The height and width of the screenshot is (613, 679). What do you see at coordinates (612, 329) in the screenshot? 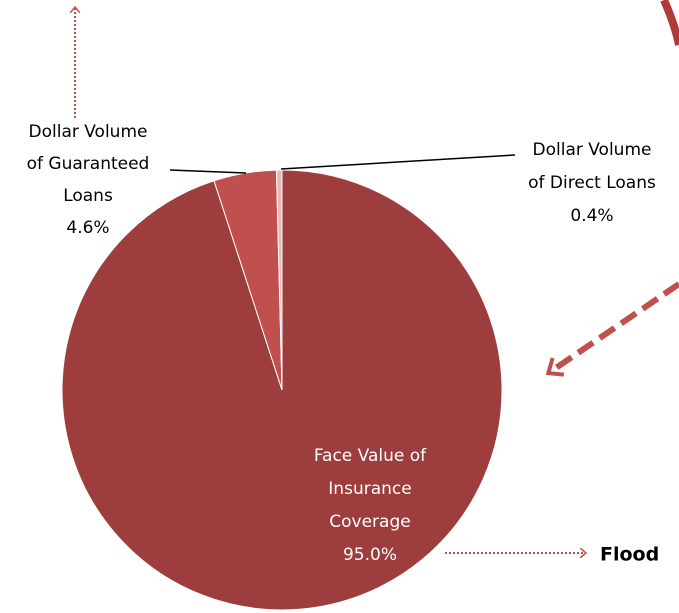
I see `arrow` at bounding box center [612, 329].